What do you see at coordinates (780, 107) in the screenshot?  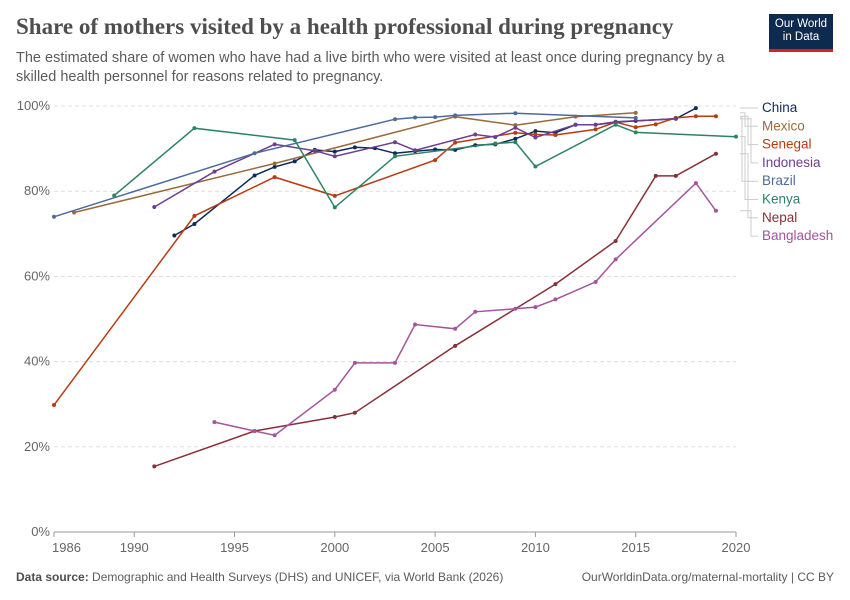 I see `legend-label-china: China` at bounding box center [780, 107].